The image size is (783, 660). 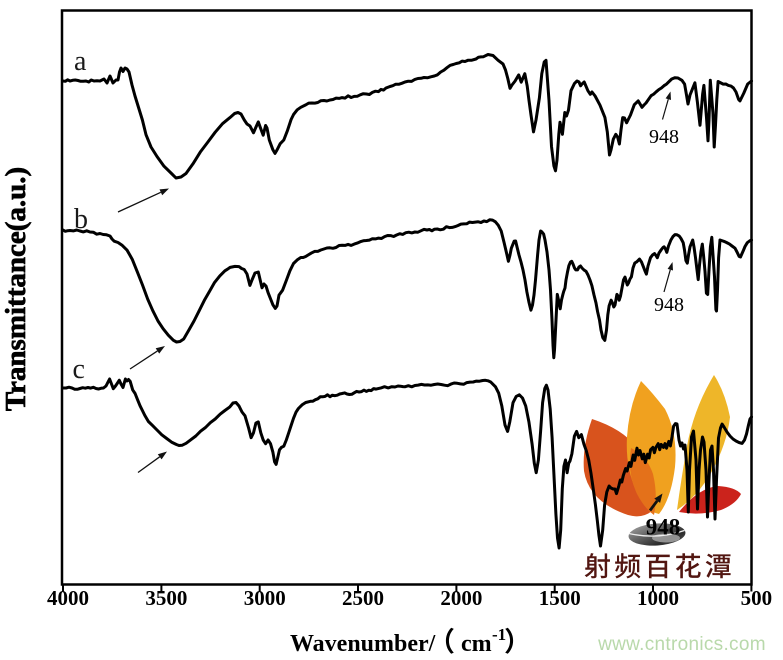 I want to click on svg-text: 1000, so click(x=658, y=598).